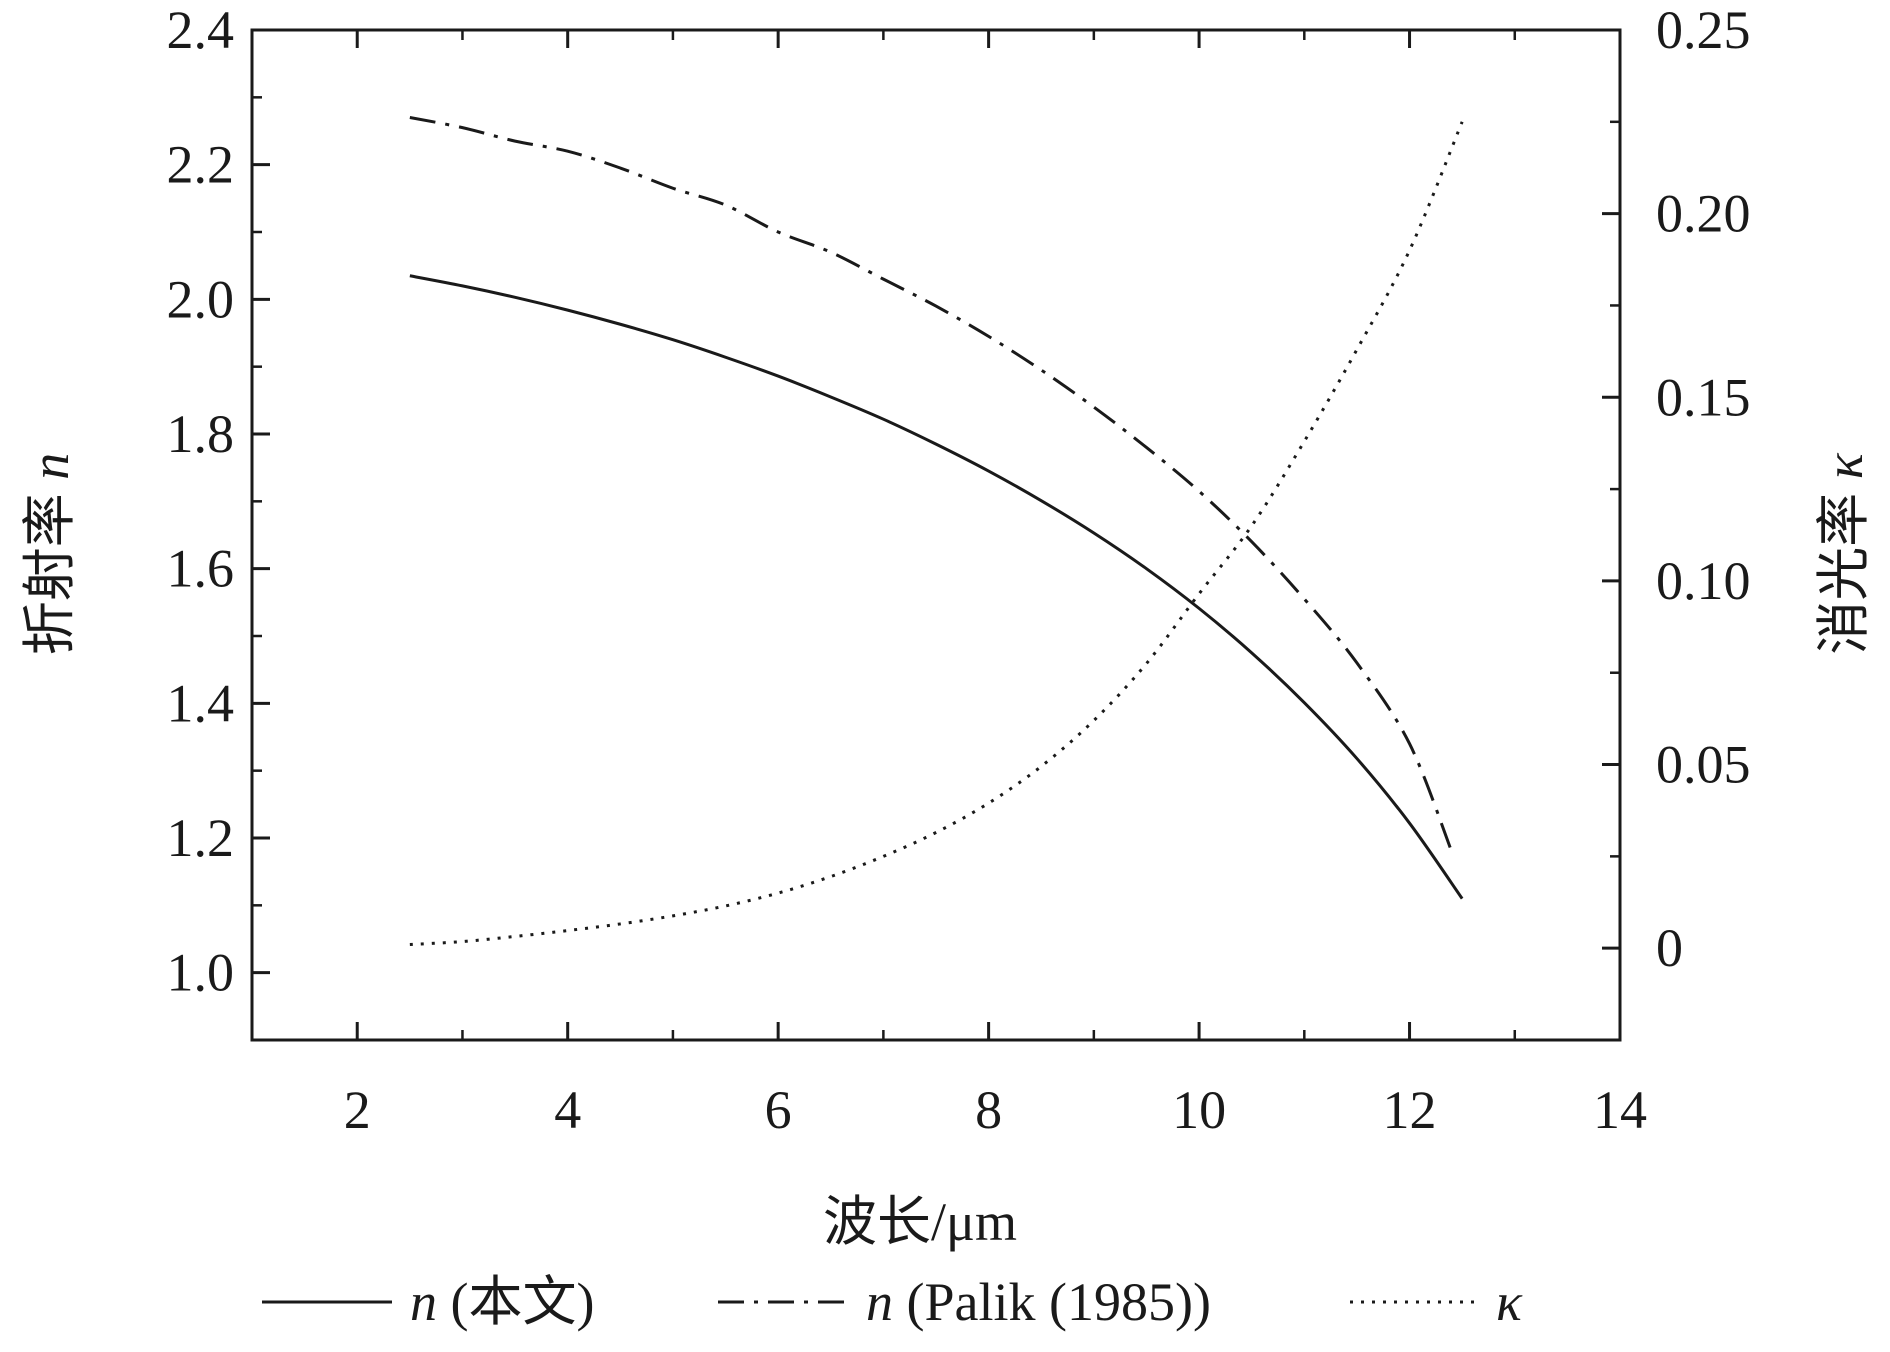 The image size is (1890, 1352). Describe the element at coordinates (201, 299) in the screenshot. I see `y-left-tick-label: 2.0` at that location.